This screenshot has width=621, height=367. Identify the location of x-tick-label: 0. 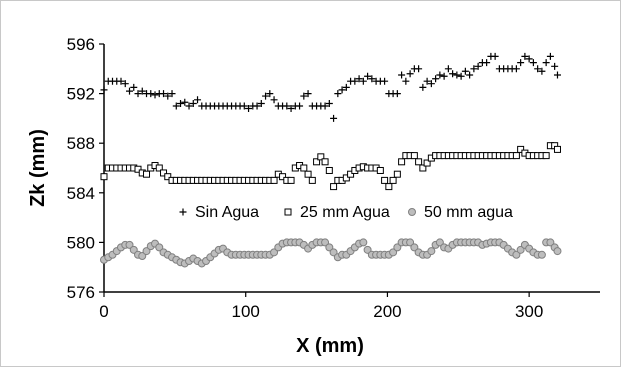
(103, 311).